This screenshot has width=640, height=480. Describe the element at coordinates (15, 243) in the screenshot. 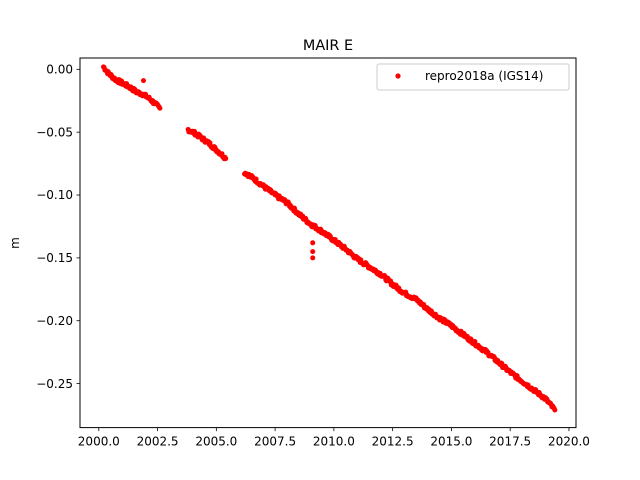

I see `y-axis-label: m` at that location.